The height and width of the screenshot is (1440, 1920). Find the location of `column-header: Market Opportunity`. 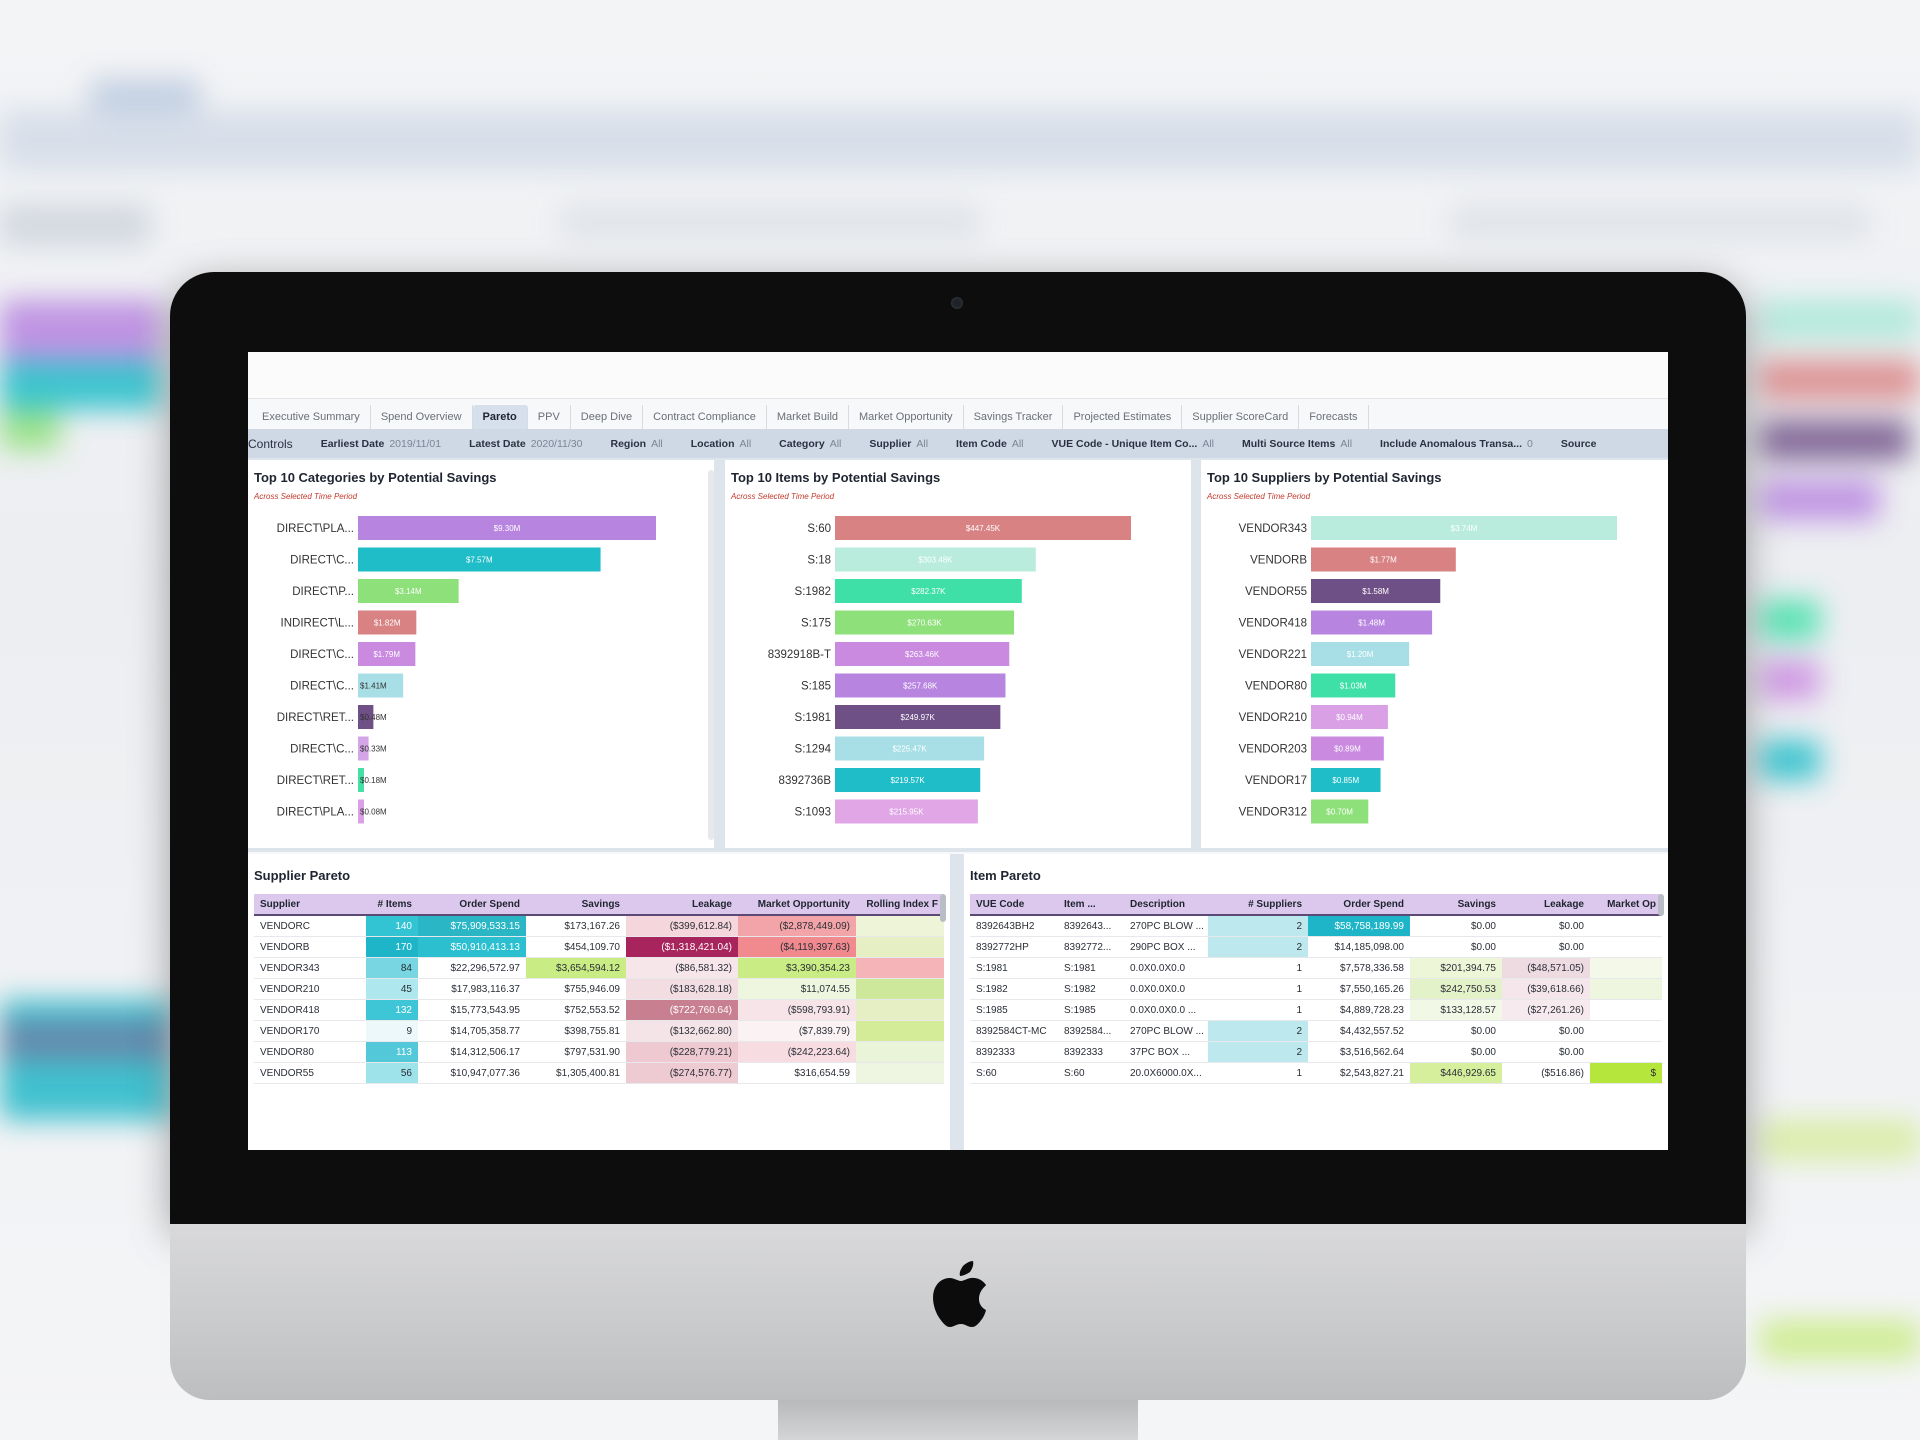

column-header: Market Opportunity is located at coordinates (797, 905).